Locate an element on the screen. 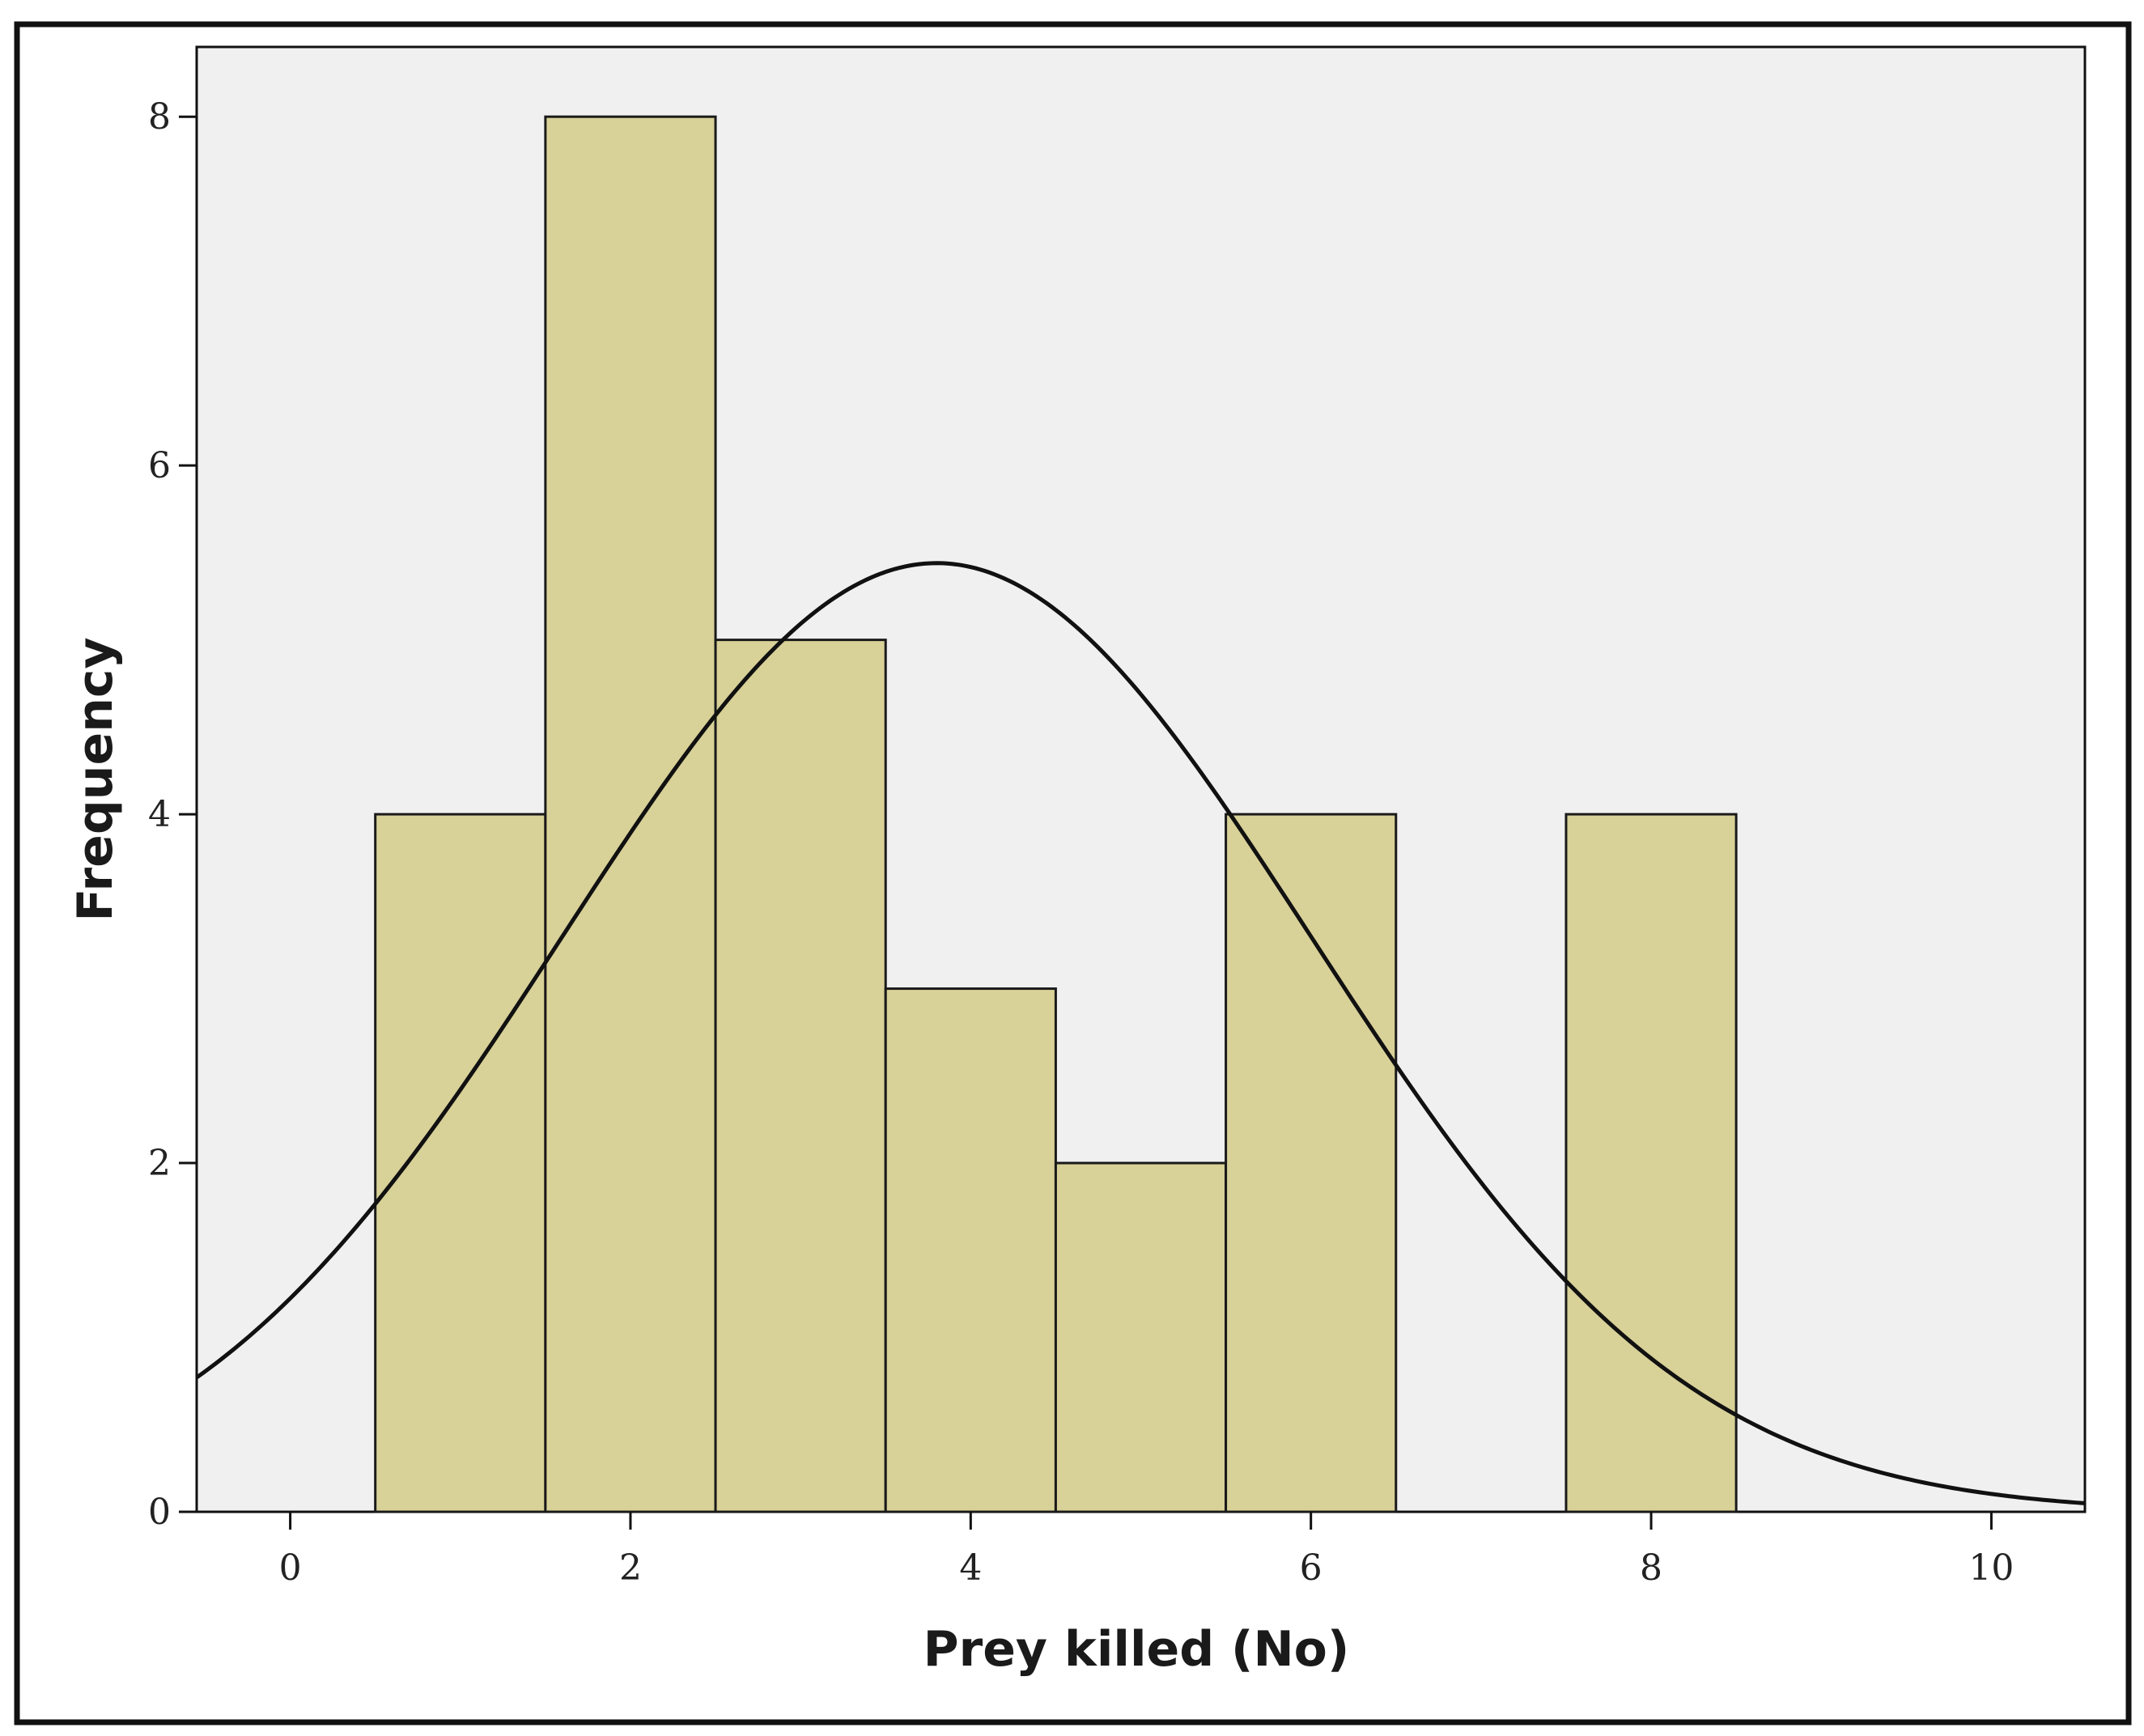 The image size is (2144, 1736). x-tick-label: 6 is located at coordinates (1311, 1568).